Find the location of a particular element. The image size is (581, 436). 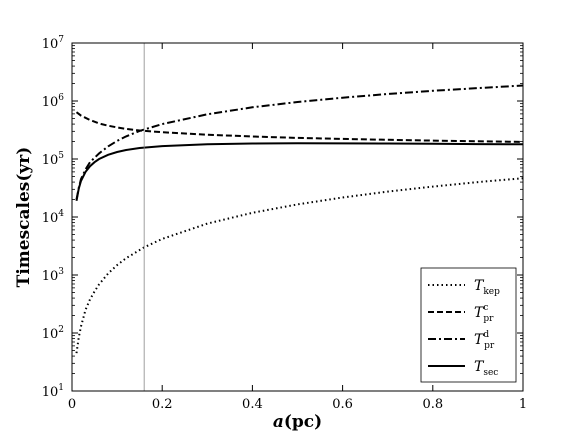

x-axis-symbol: a is located at coordinates (278, 422).